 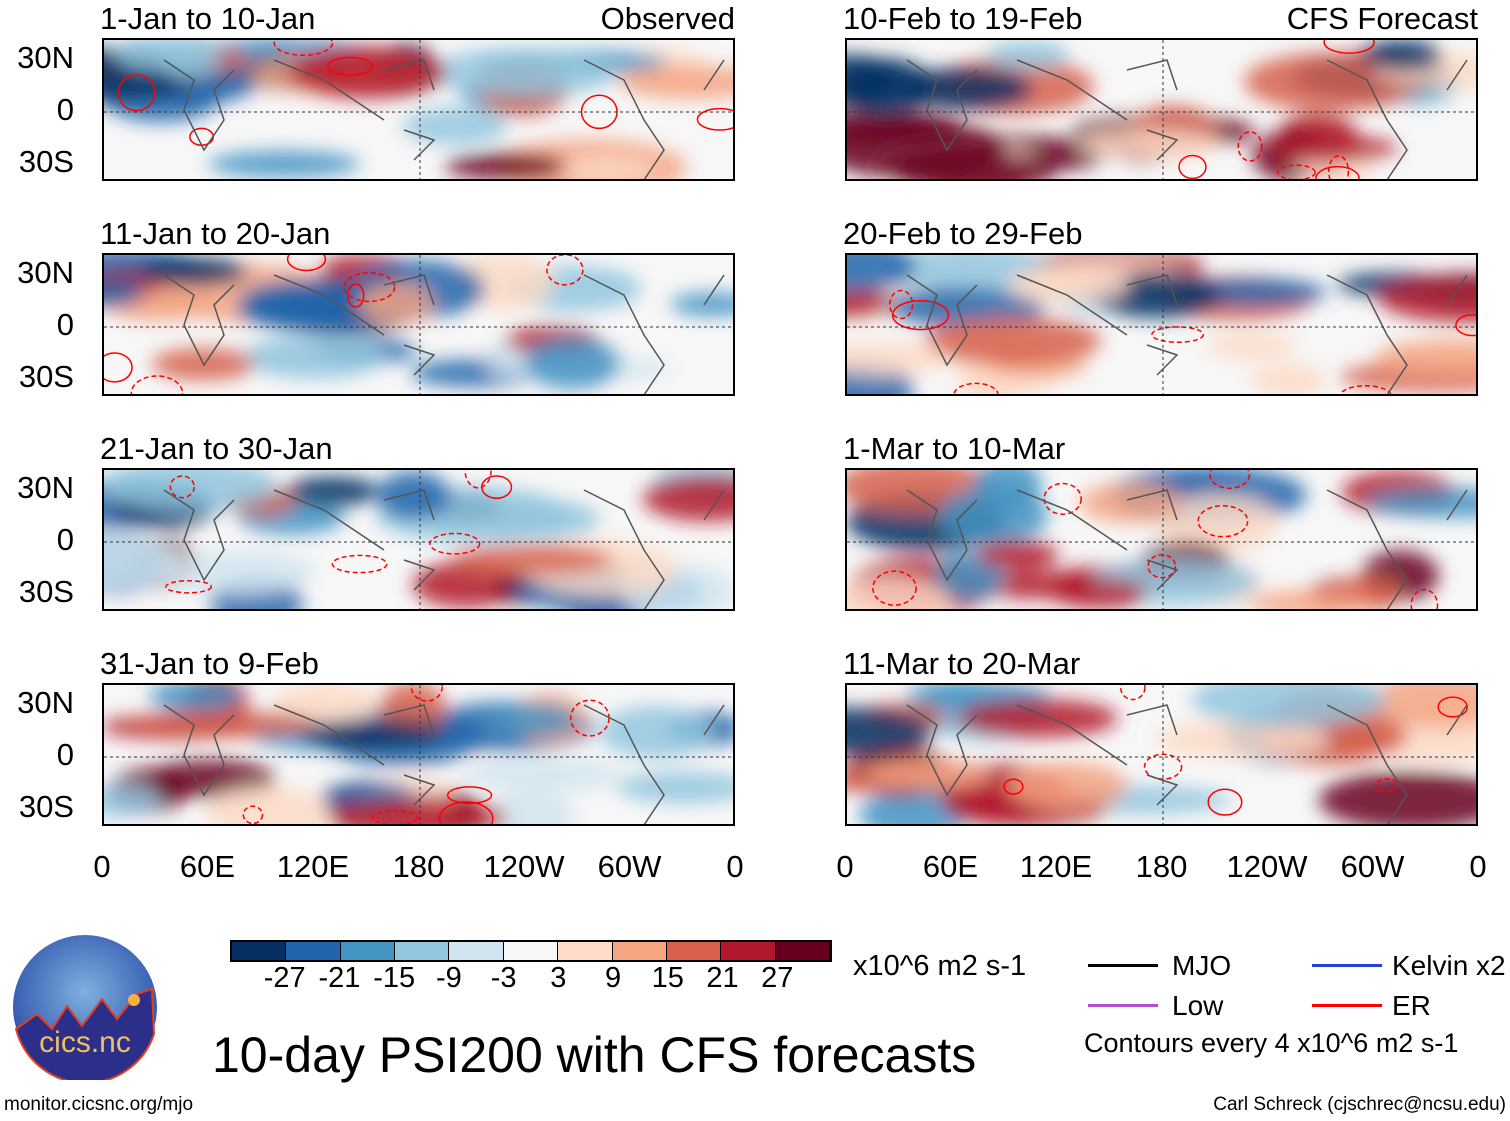 What do you see at coordinates (1198, 1005) in the screenshot?
I see `legend-low: Low` at bounding box center [1198, 1005].